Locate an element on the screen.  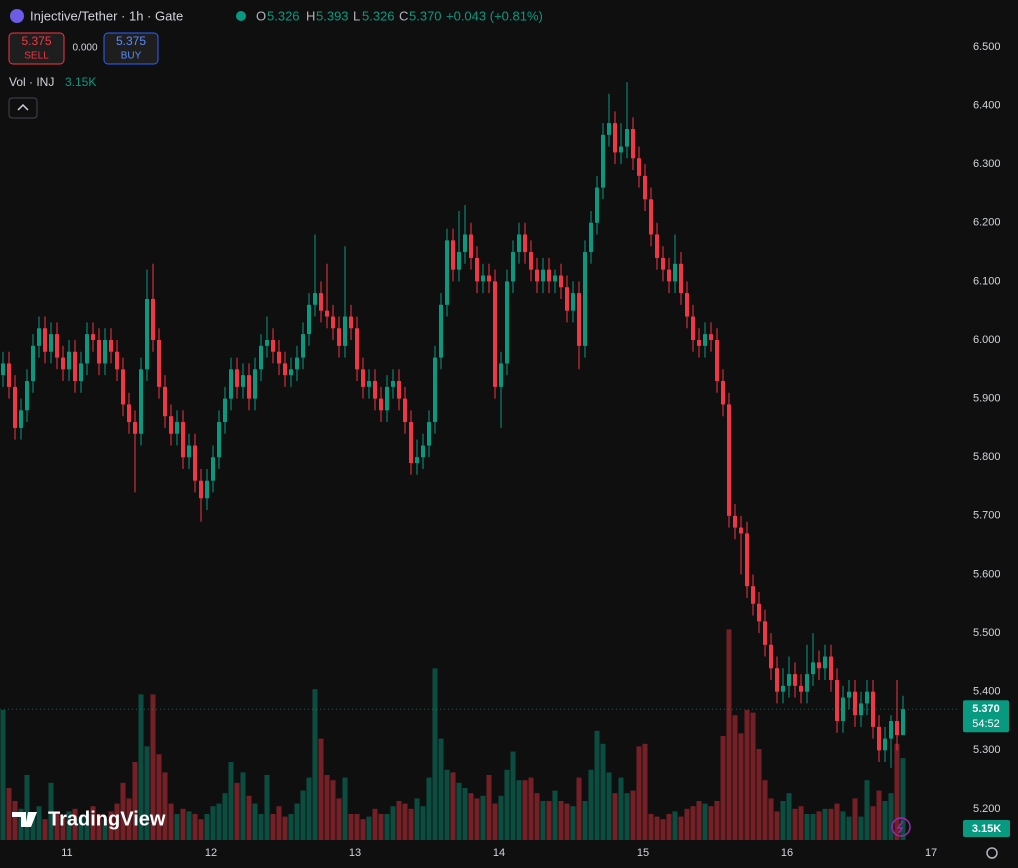
y-tick-label: 5.700 is located at coordinates (987, 516).